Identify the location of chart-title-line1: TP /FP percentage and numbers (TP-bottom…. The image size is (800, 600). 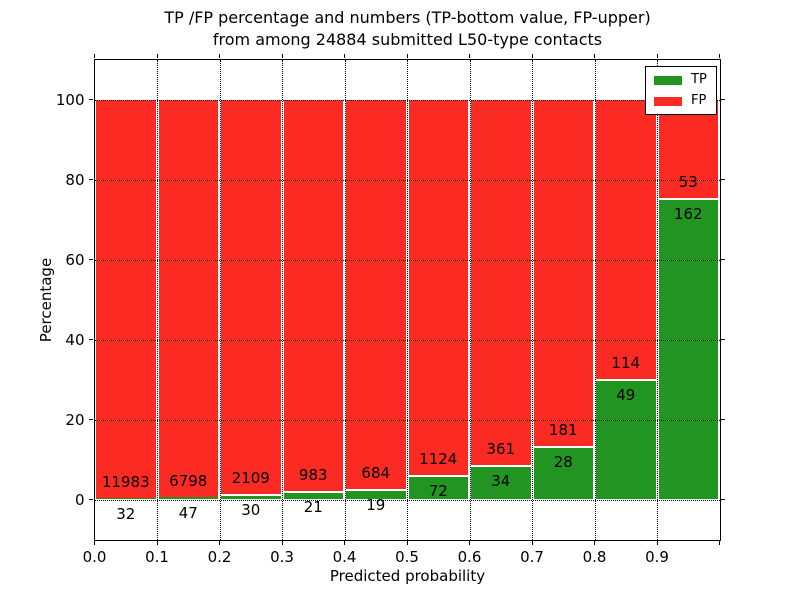
(407, 17).